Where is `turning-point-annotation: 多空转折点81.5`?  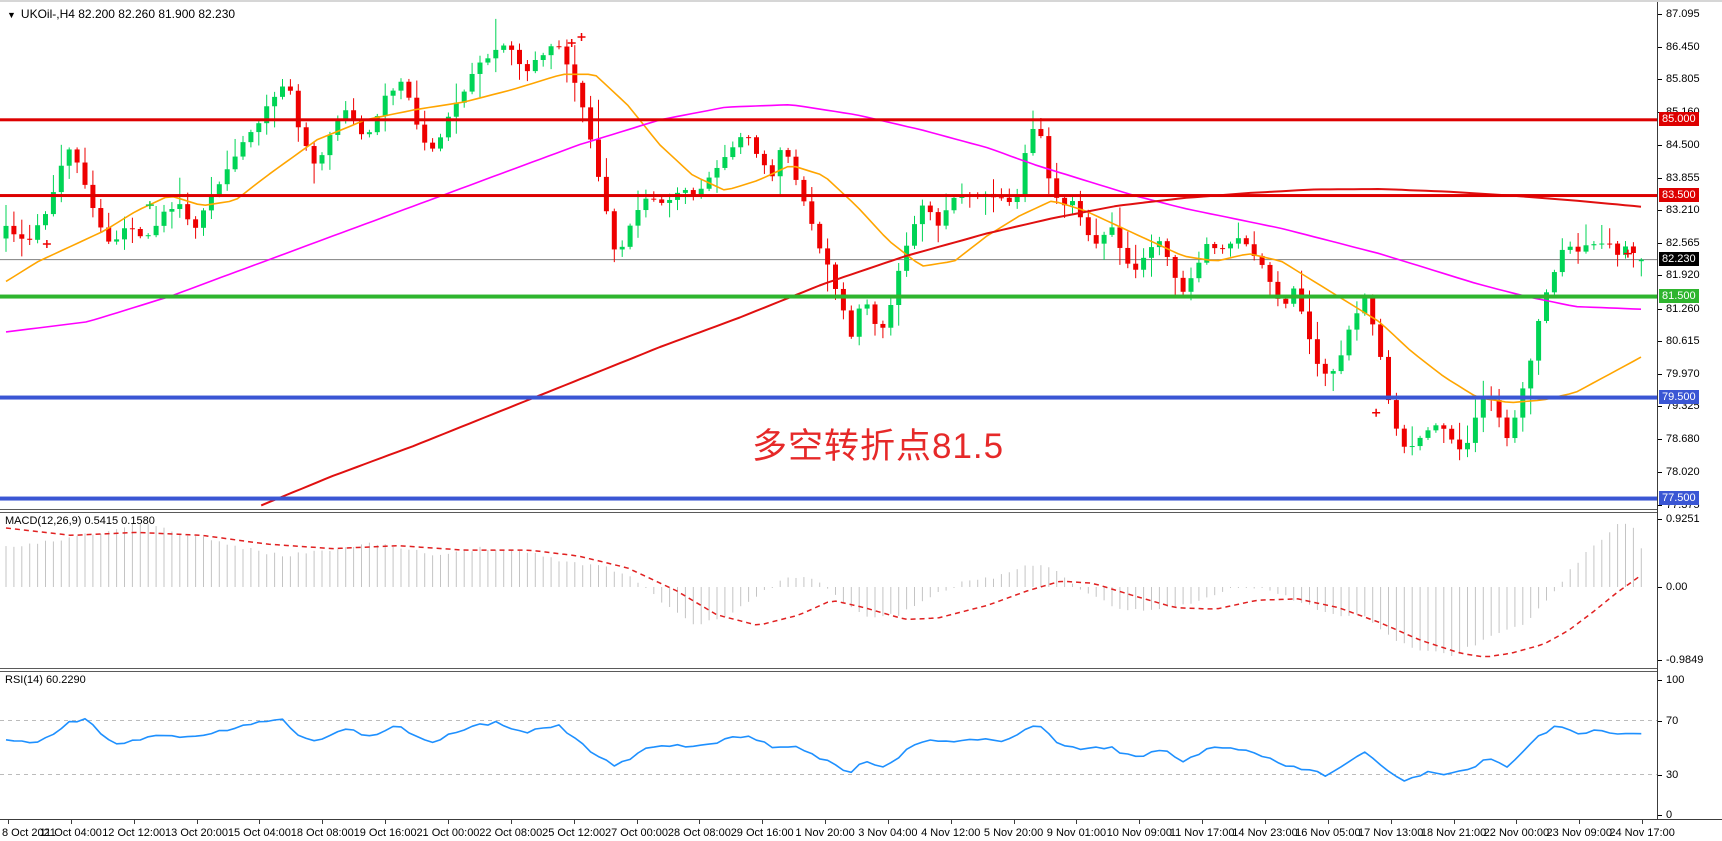
turning-point-annotation: 多空转折点81.5 is located at coordinates (878, 446).